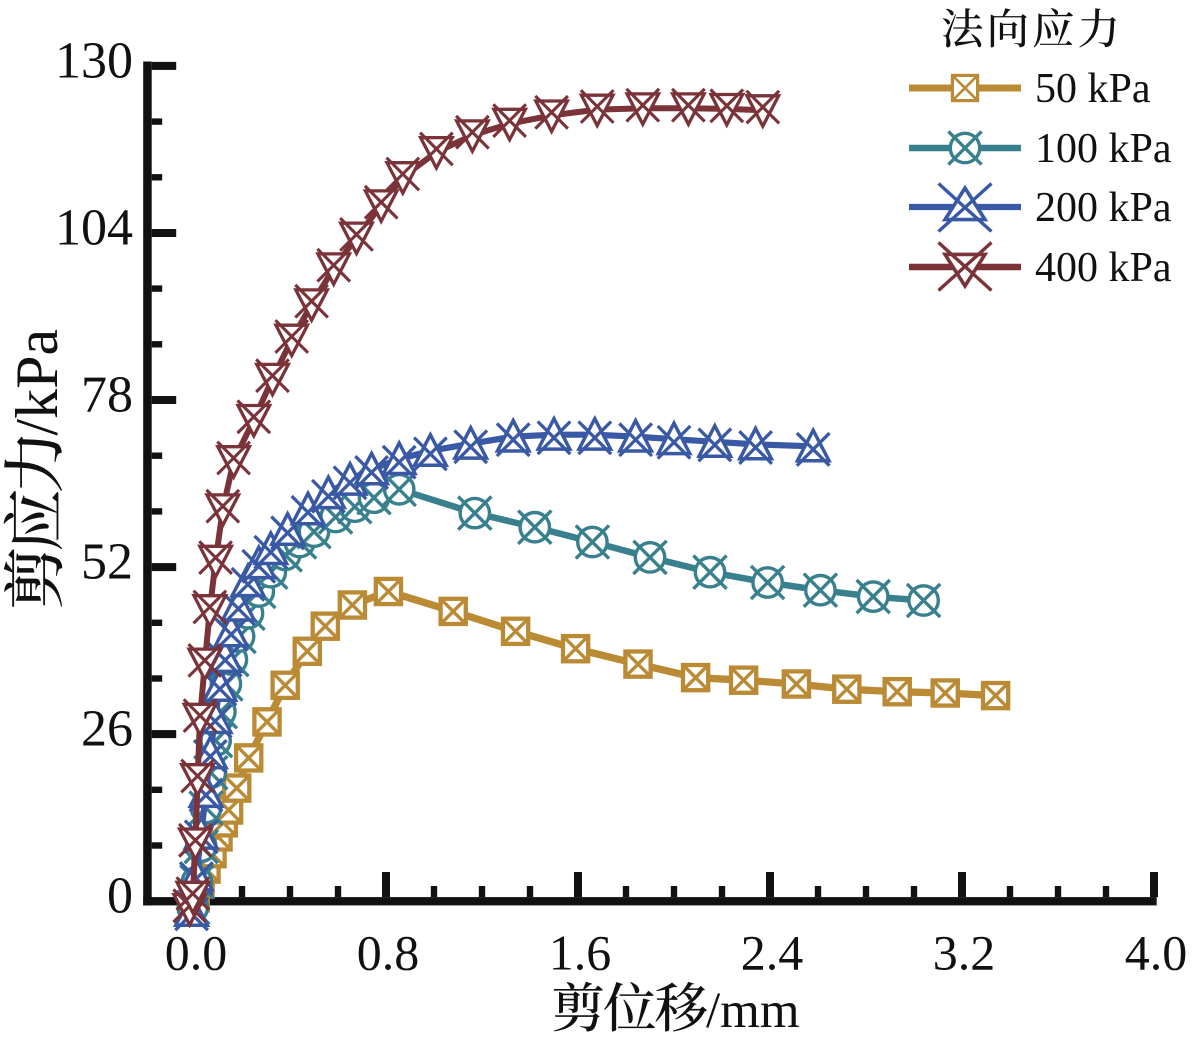 The height and width of the screenshot is (1041, 1192). Describe the element at coordinates (107, 729) in the screenshot. I see `svg-text: 26` at that location.